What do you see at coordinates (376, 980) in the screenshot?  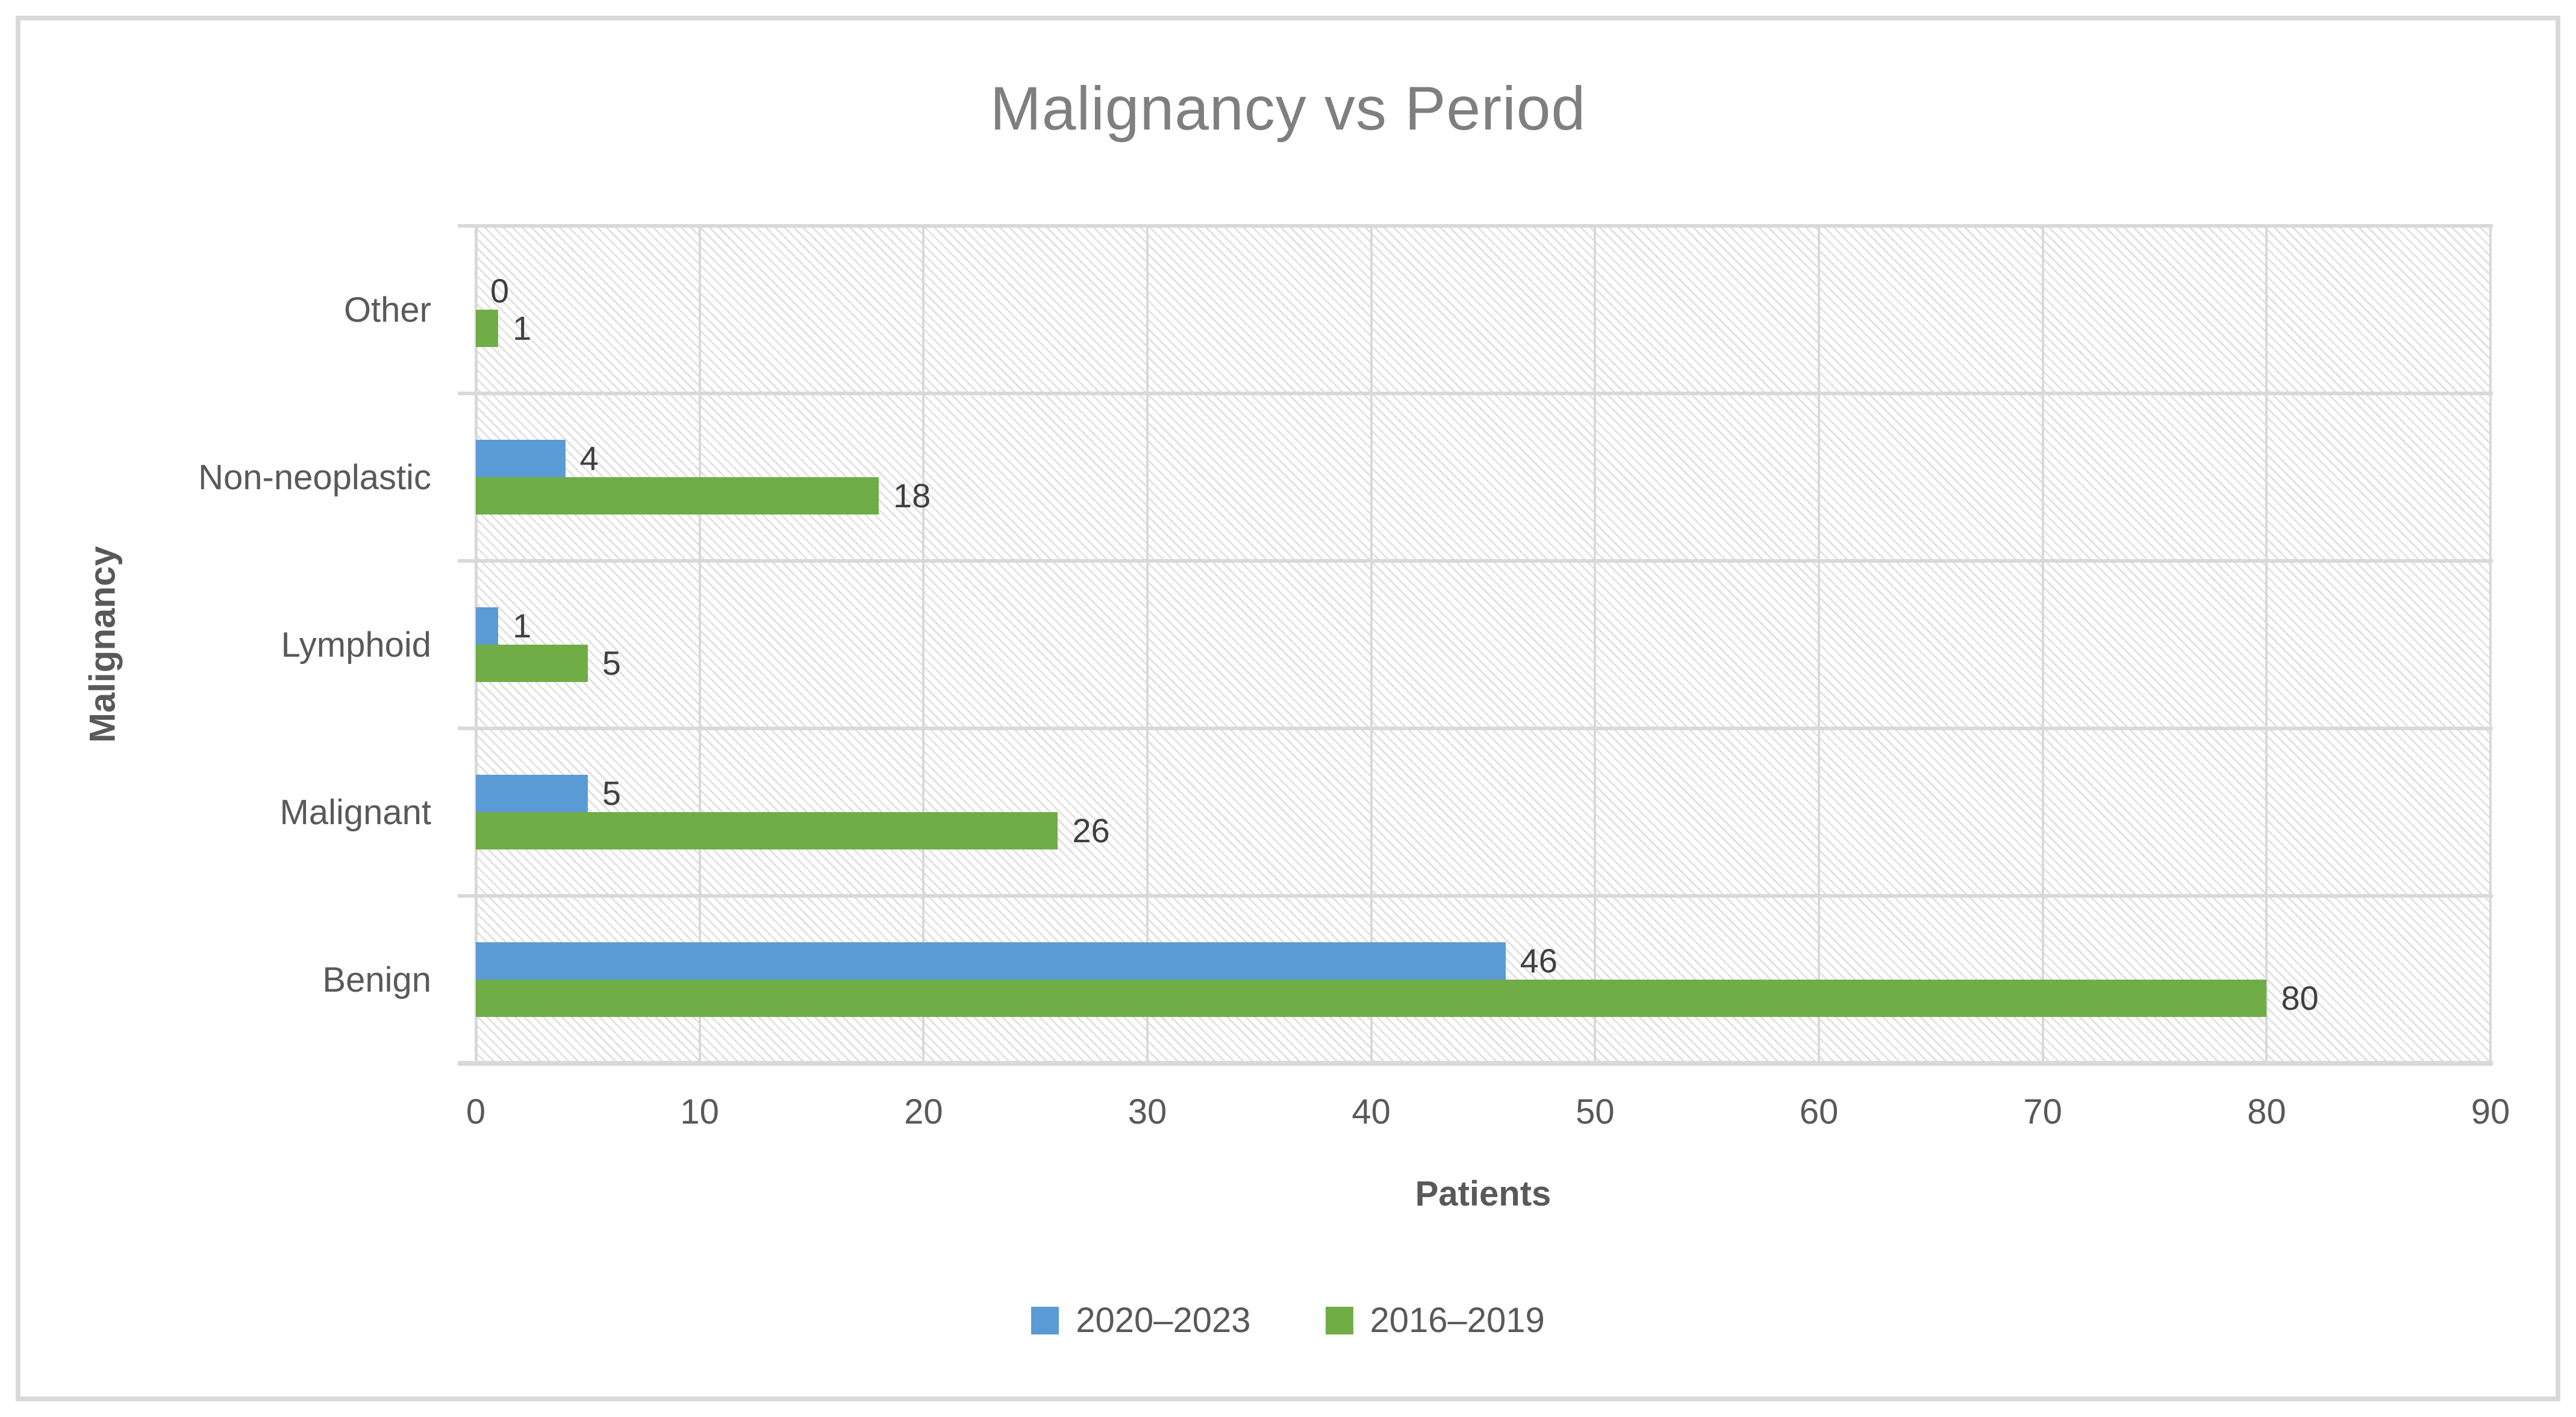 I see `y-axis-tick-label: Benign` at bounding box center [376, 980].